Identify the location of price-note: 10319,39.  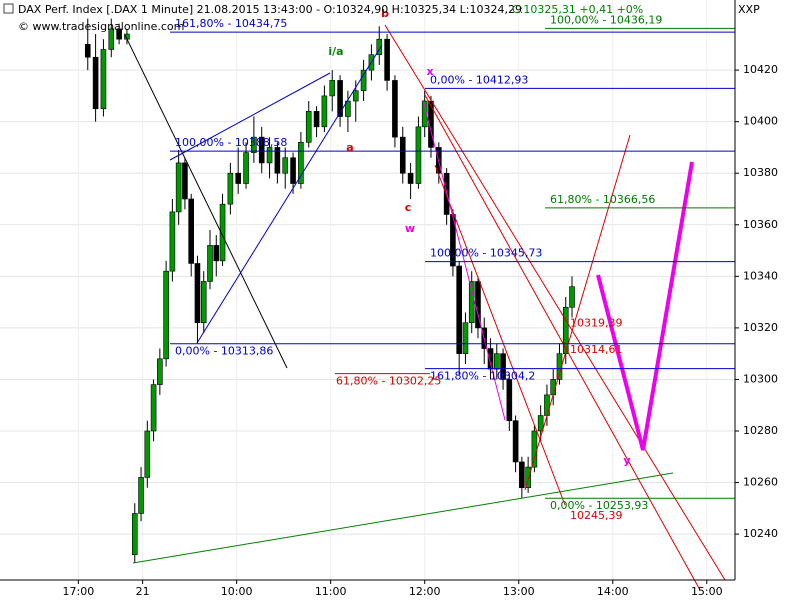
(596, 322).